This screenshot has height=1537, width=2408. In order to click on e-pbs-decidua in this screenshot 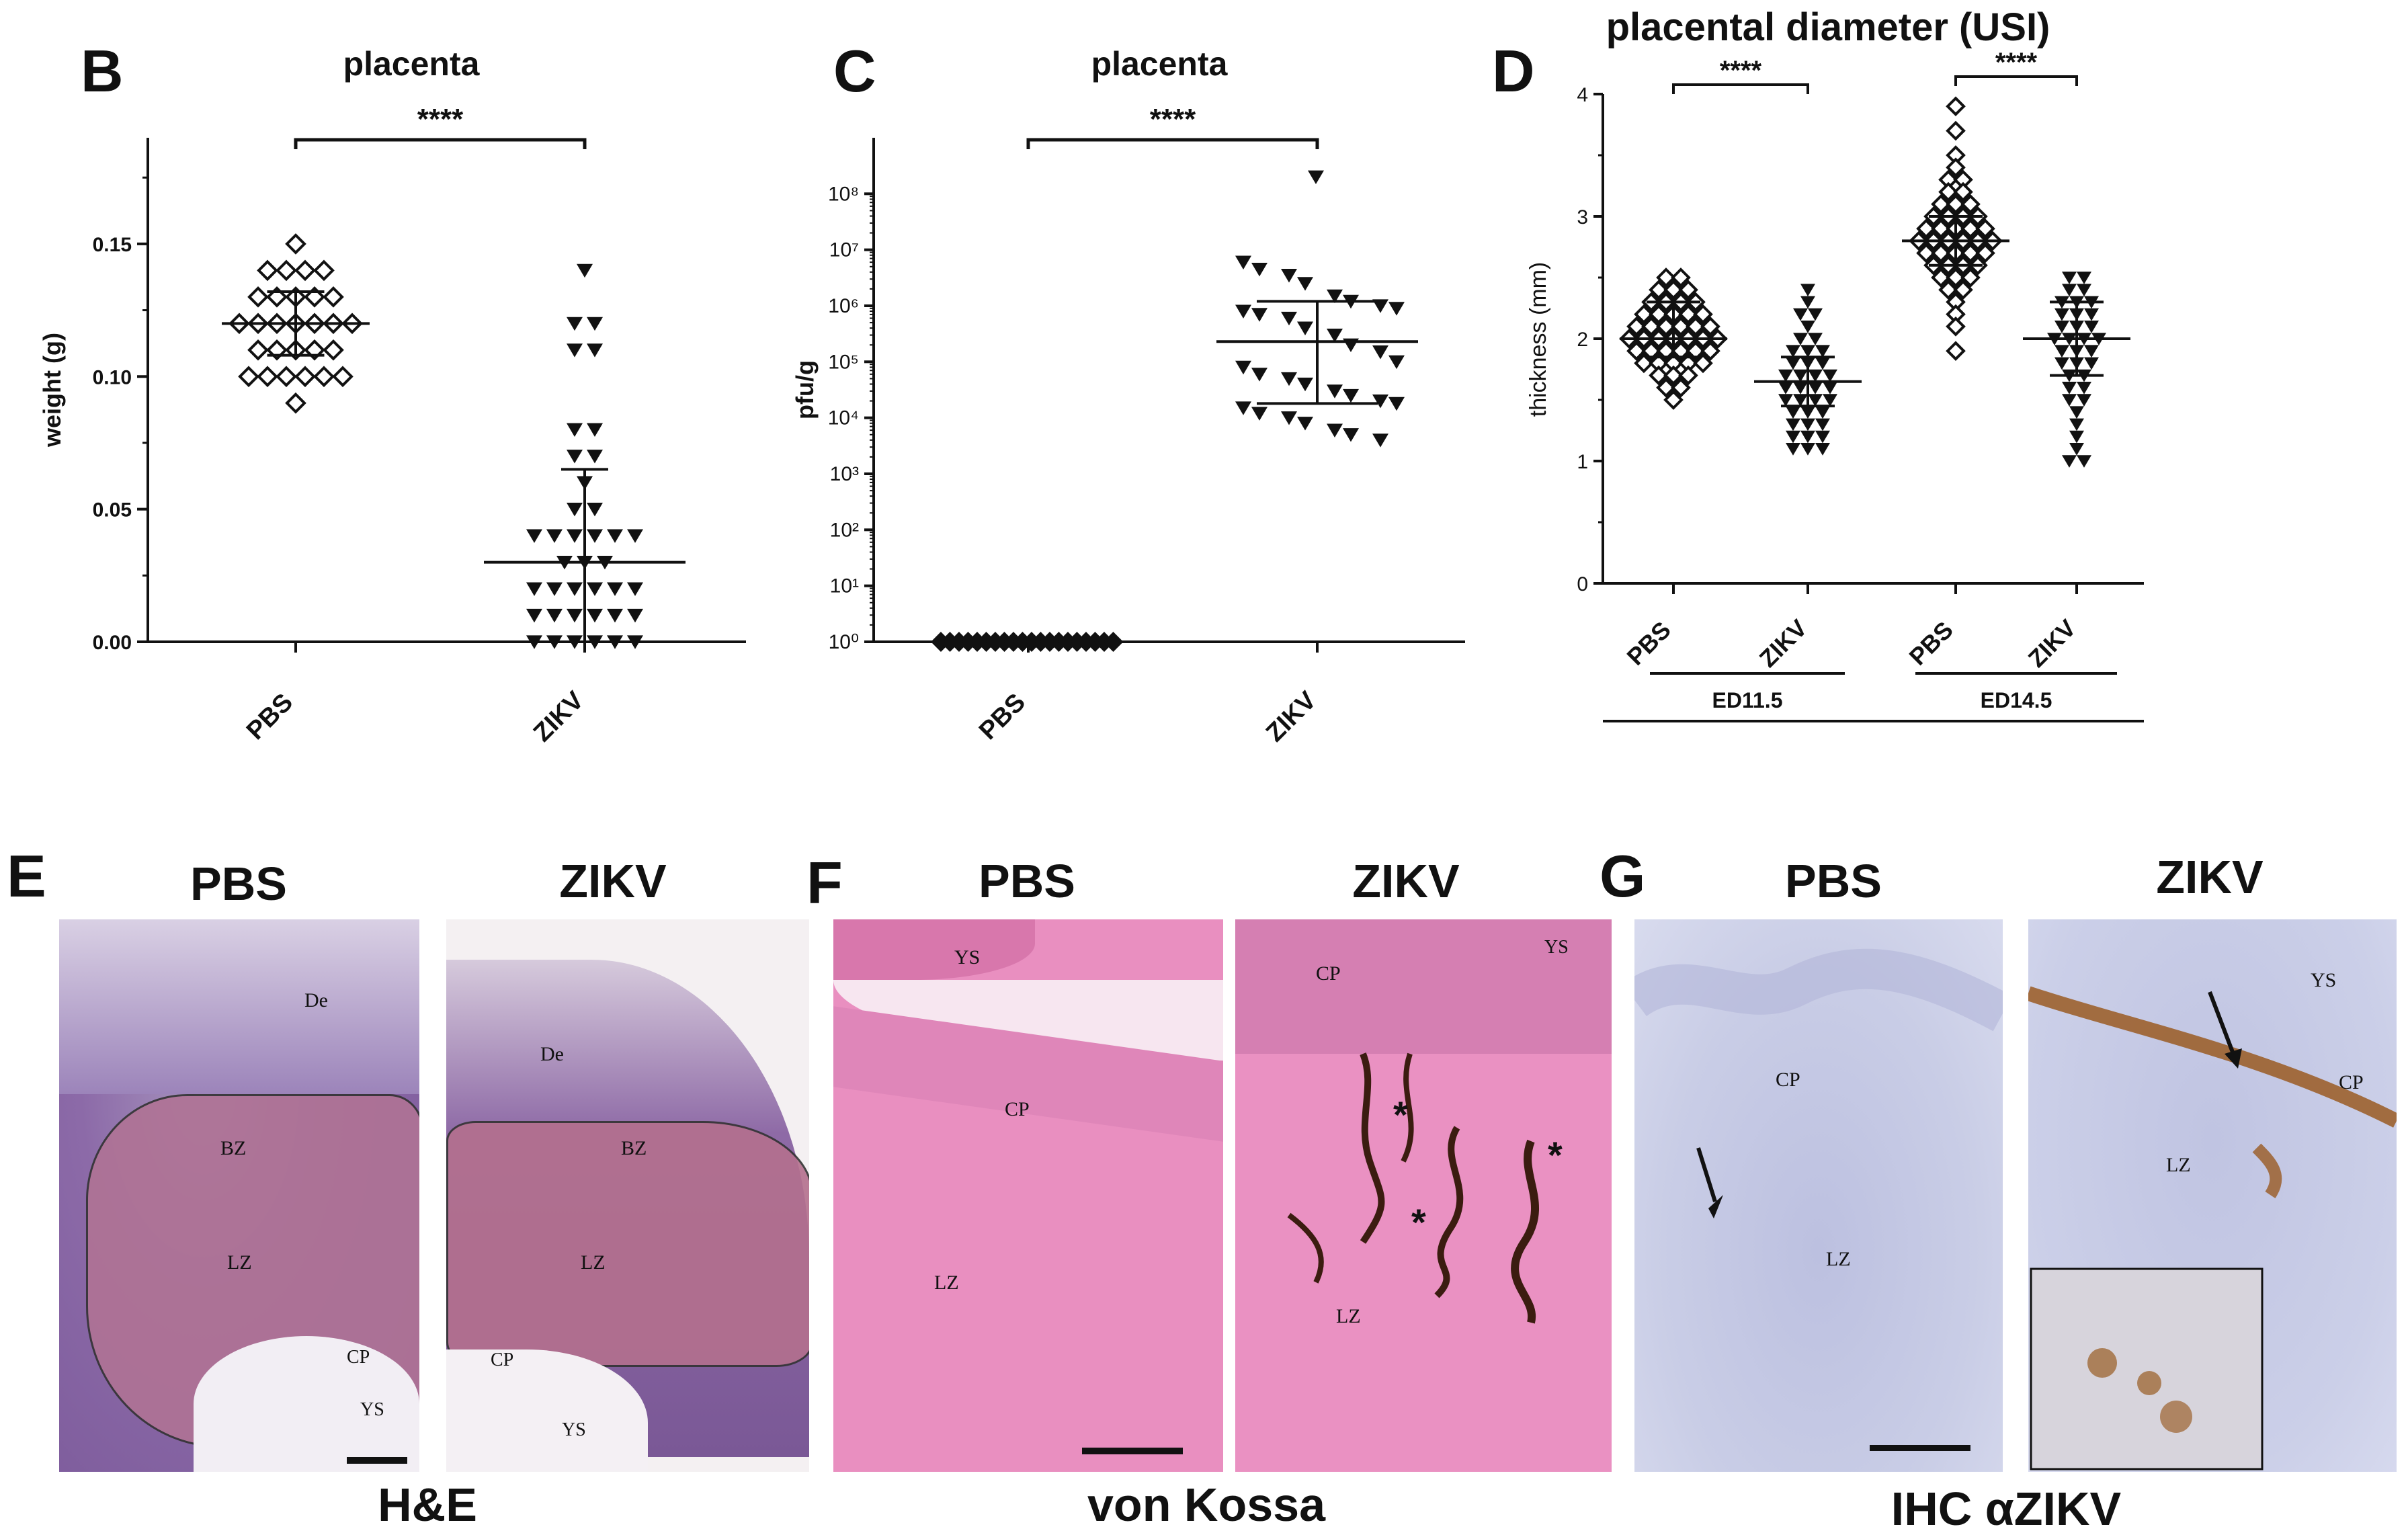, I will do `click(239, 1006)`.